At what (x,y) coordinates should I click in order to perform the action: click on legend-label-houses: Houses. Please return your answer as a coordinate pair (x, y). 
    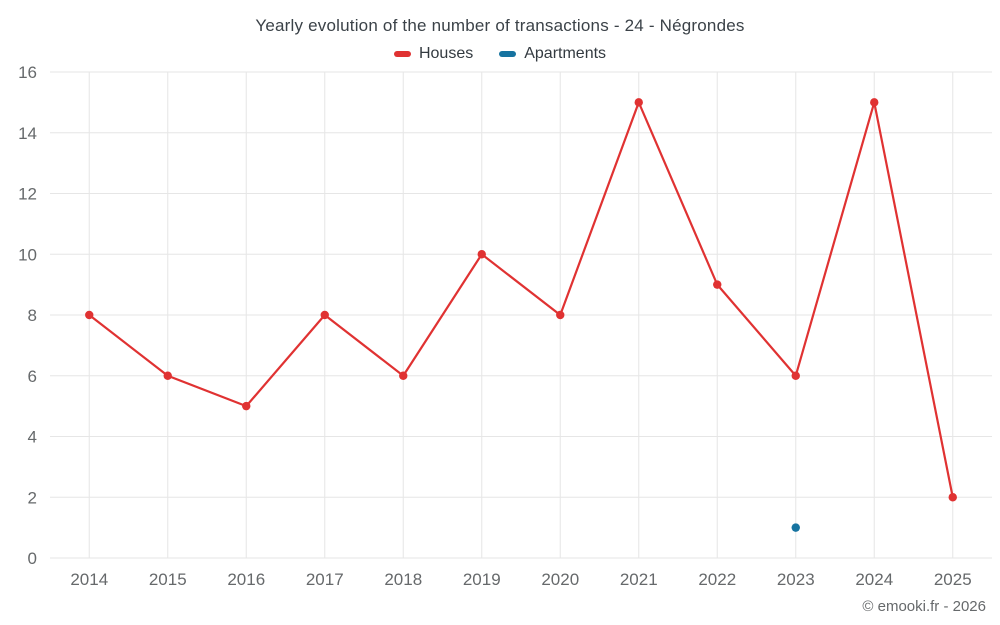
    Looking at the image, I should click on (446, 53).